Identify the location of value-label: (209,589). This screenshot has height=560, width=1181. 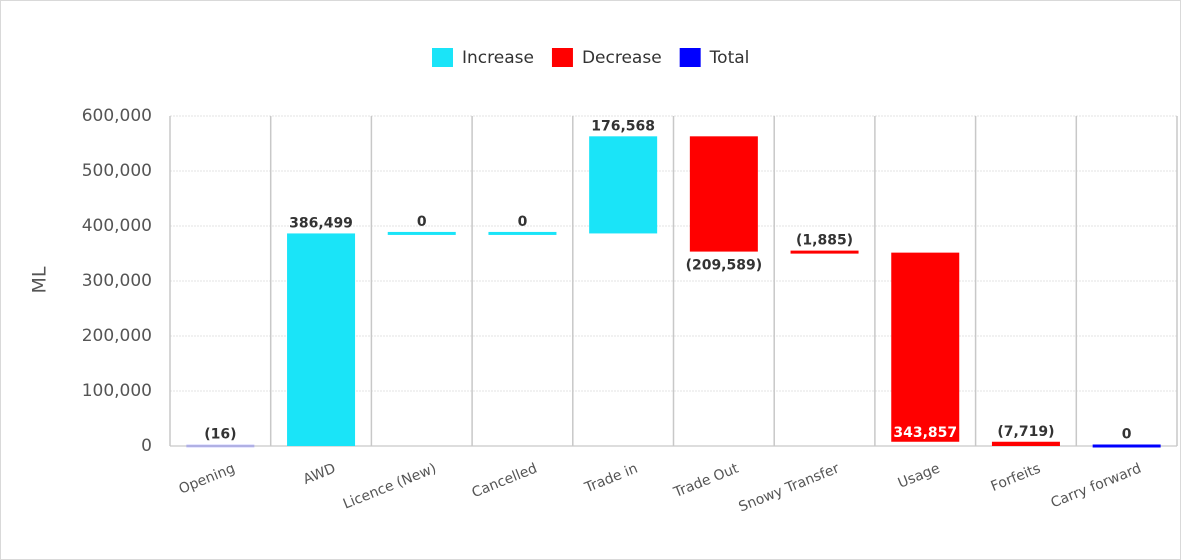
(724, 266).